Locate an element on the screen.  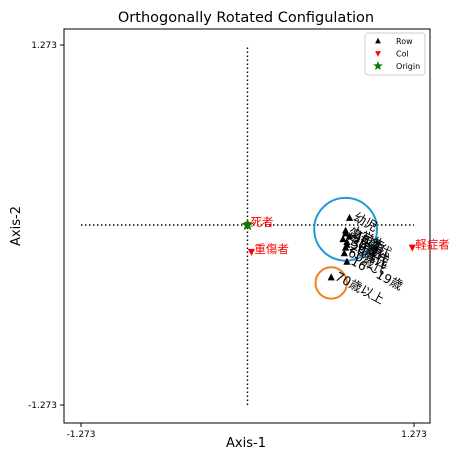
col-label-1: 重傷者 is located at coordinates (271, 249).